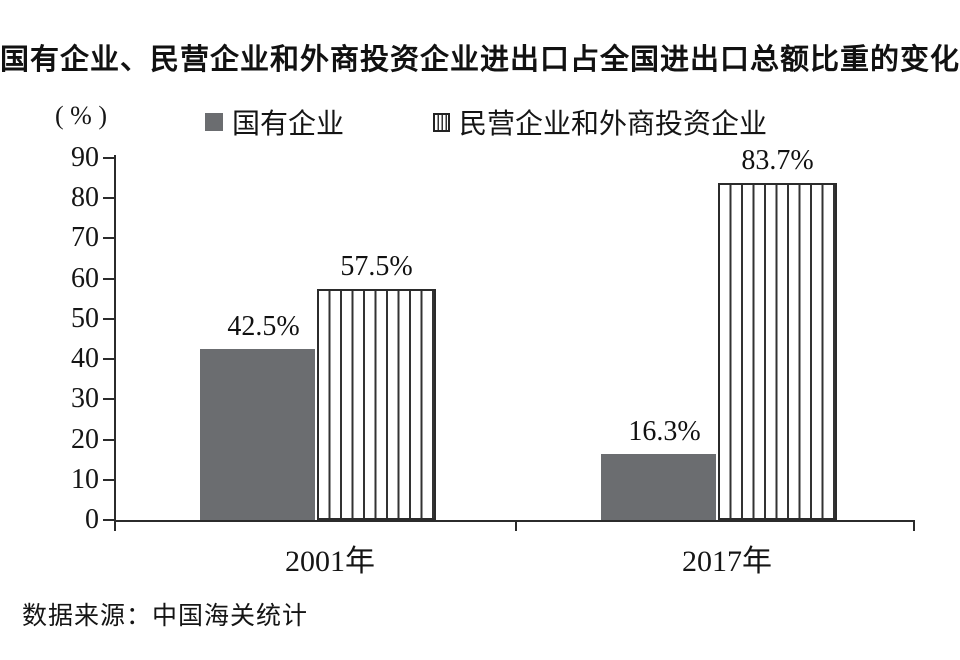 The width and height of the screenshot is (960, 660). Describe the element at coordinates (514, 521) in the screenshot. I see `x-axis-line` at that location.